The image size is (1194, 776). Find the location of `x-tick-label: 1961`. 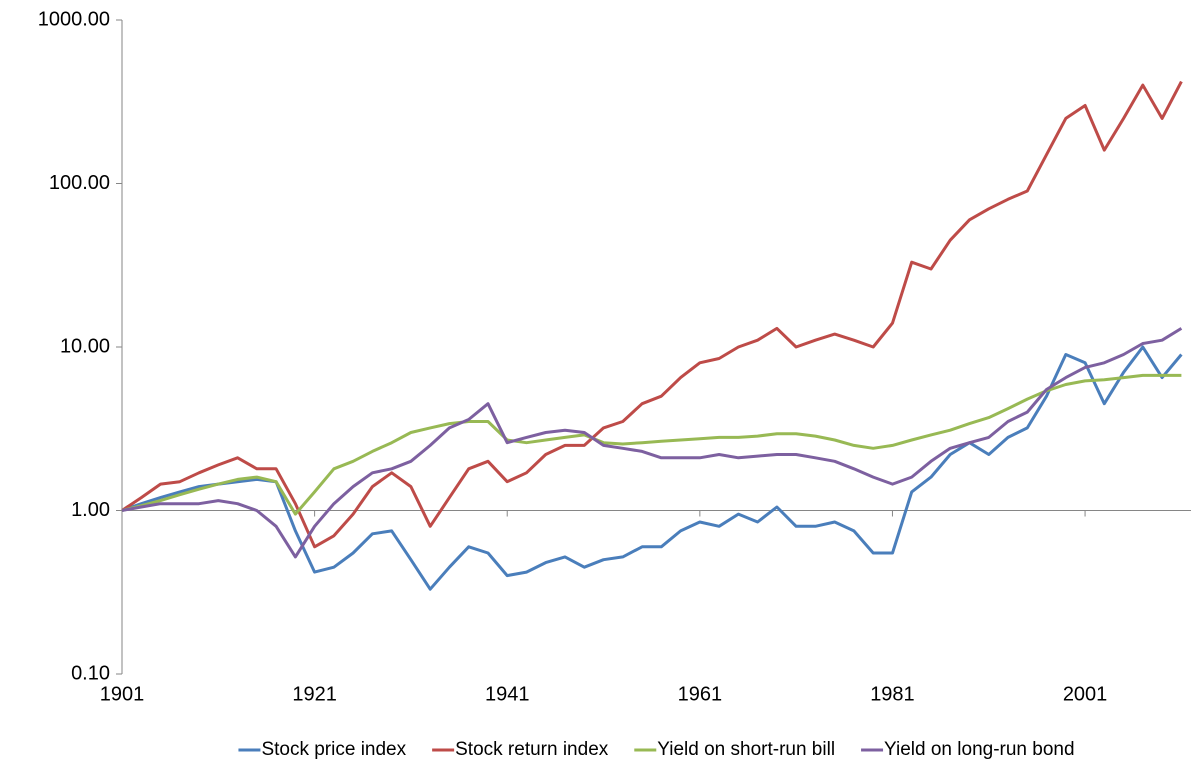

x-tick-label: 1961 is located at coordinates (700, 694).